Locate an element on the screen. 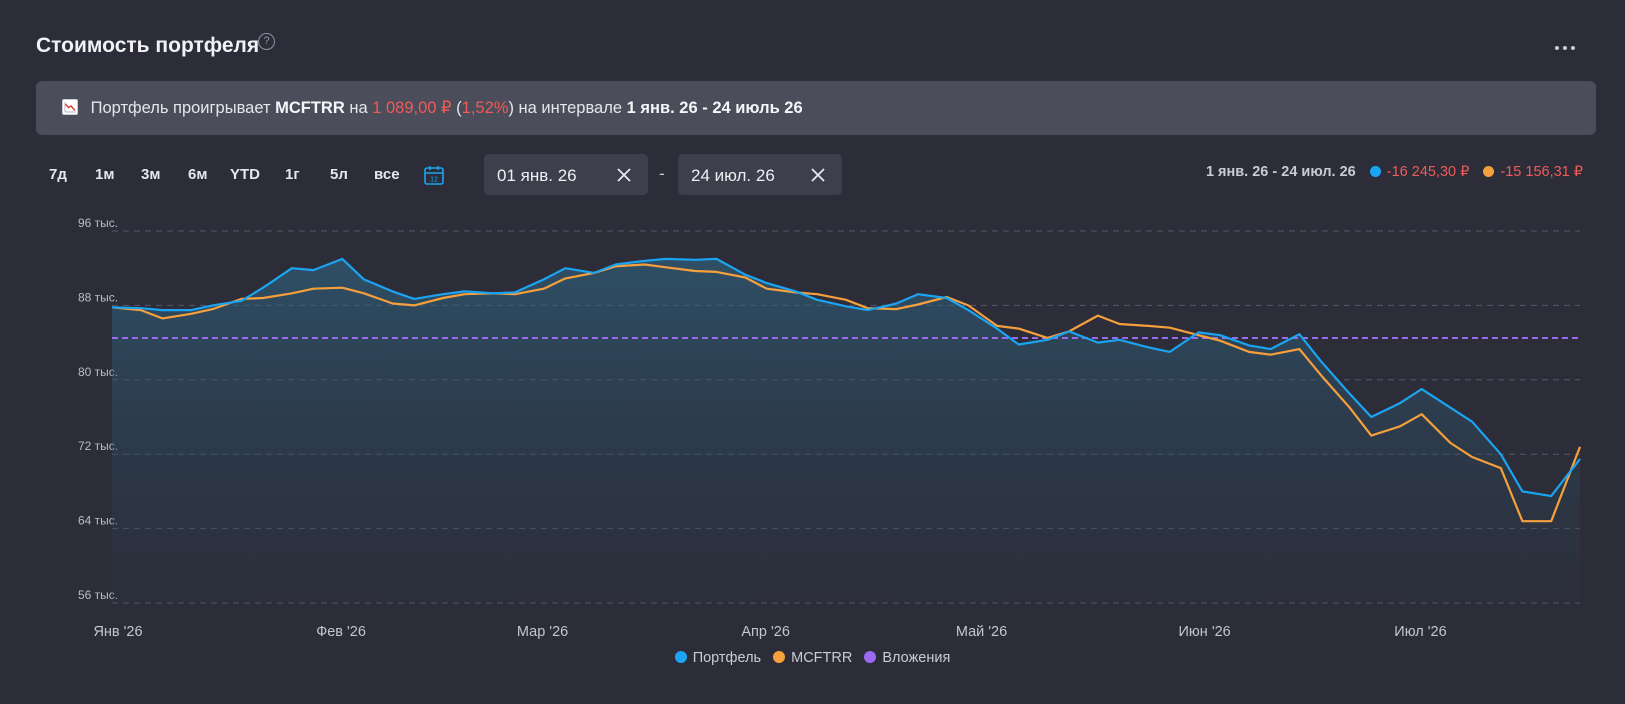 The image size is (1625, 704). more-options-button is located at coordinates (1567, 47).